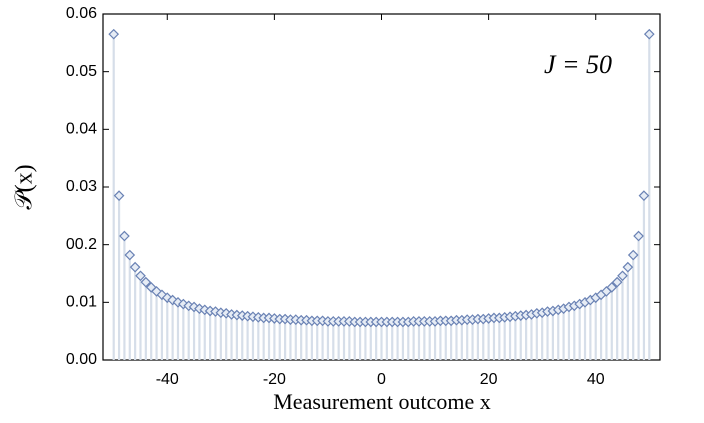  Describe the element at coordinates (489, 379) in the screenshot. I see `x-tick-label: 20` at that location.